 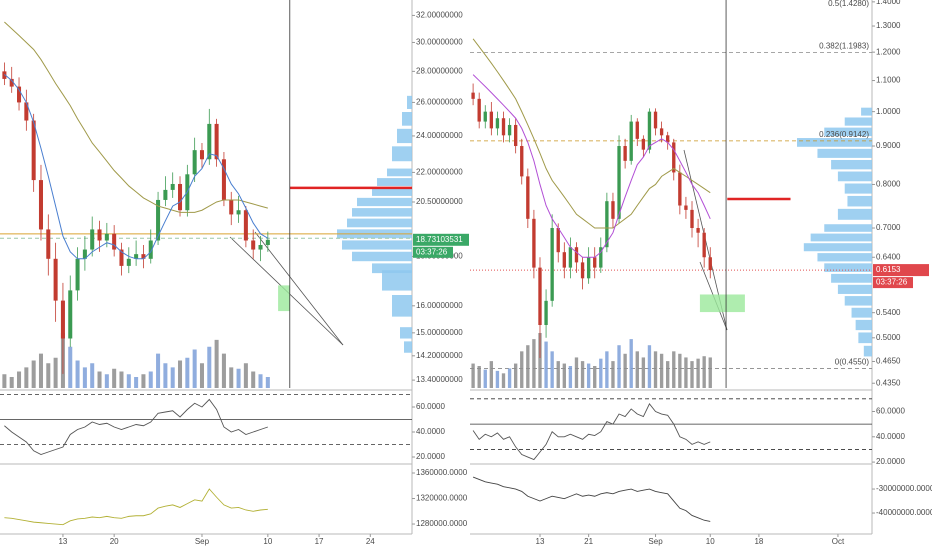 What do you see at coordinates (370, 541) in the screenshot?
I see `x-tick-label: 24` at bounding box center [370, 541].